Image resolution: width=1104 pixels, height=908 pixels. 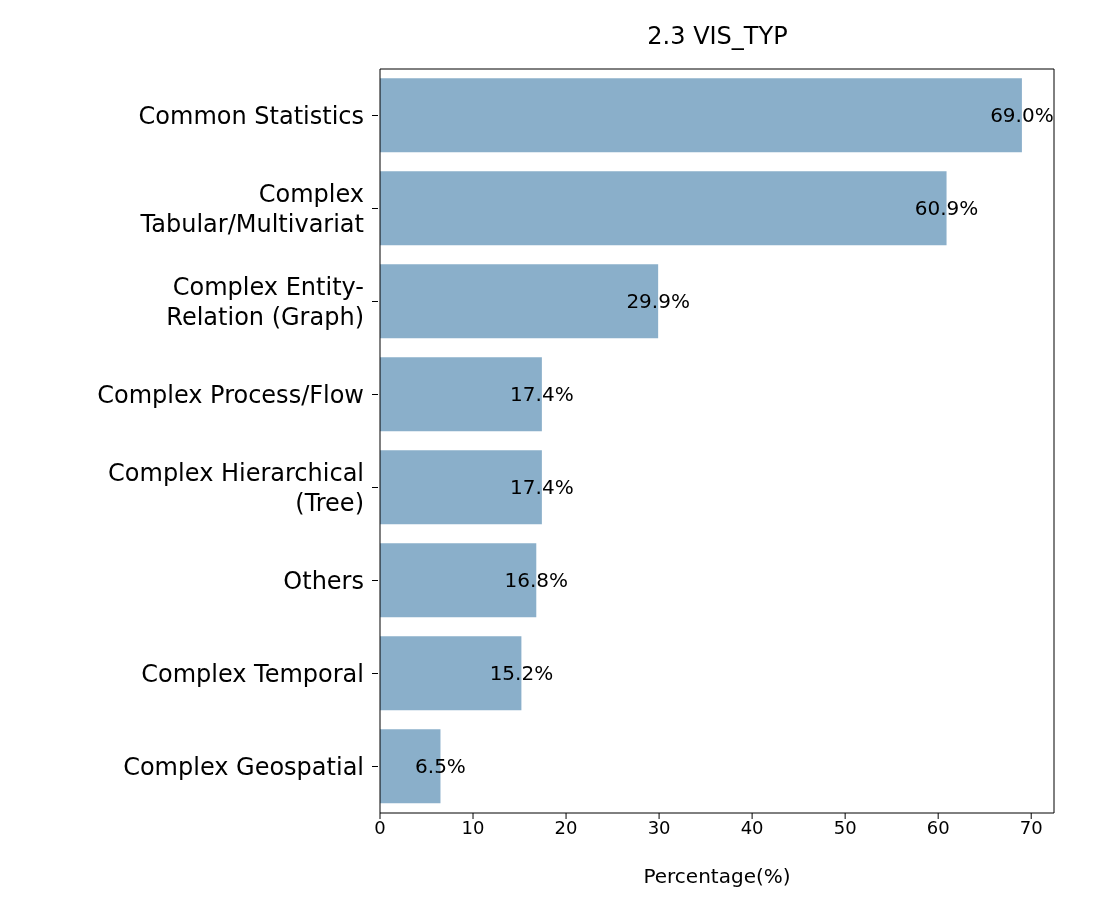 What do you see at coordinates (521, 673) in the screenshot?
I see `data-label: 15.2%` at bounding box center [521, 673].